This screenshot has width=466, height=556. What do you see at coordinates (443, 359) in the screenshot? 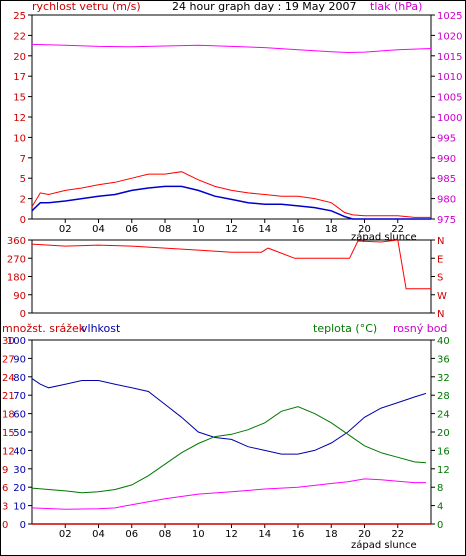
I see `y-tick-label: 36` at bounding box center [443, 359].